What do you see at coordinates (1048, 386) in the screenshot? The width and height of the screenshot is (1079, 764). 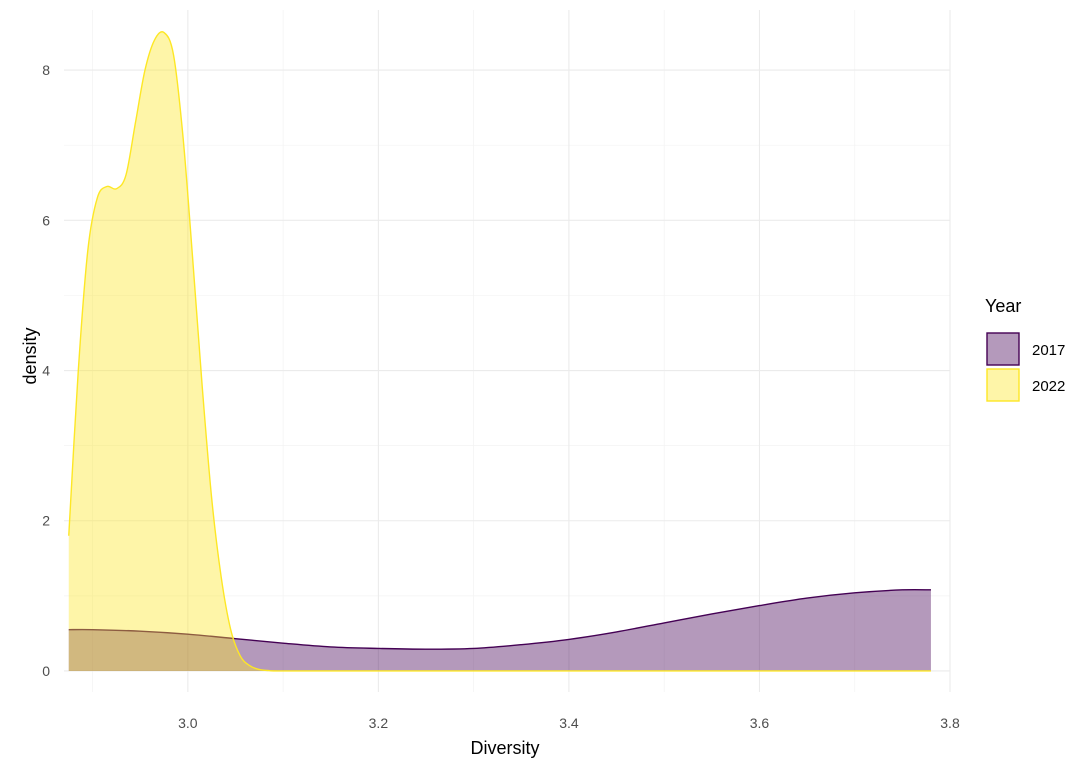 I see `legend-label-2022: 2022` at bounding box center [1048, 386].